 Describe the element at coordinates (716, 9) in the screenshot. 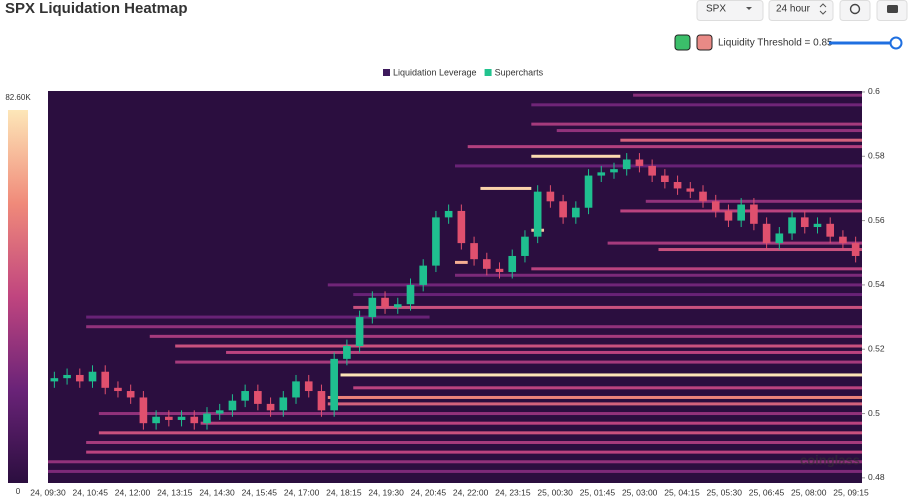

I see `symbol-text: SPX` at that location.